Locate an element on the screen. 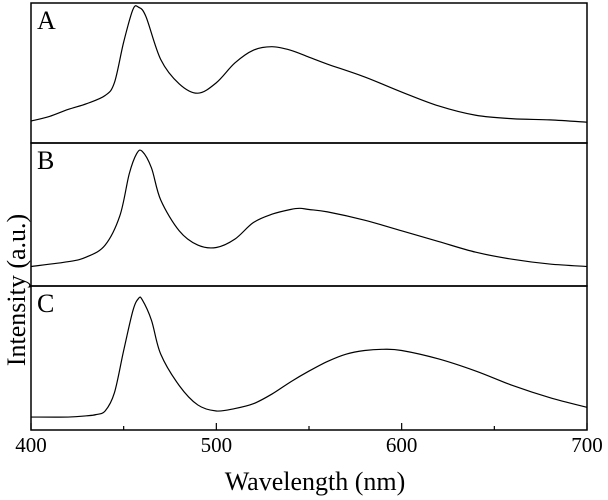 The width and height of the screenshot is (608, 500). x-tick-label: 600 is located at coordinates (402, 445).